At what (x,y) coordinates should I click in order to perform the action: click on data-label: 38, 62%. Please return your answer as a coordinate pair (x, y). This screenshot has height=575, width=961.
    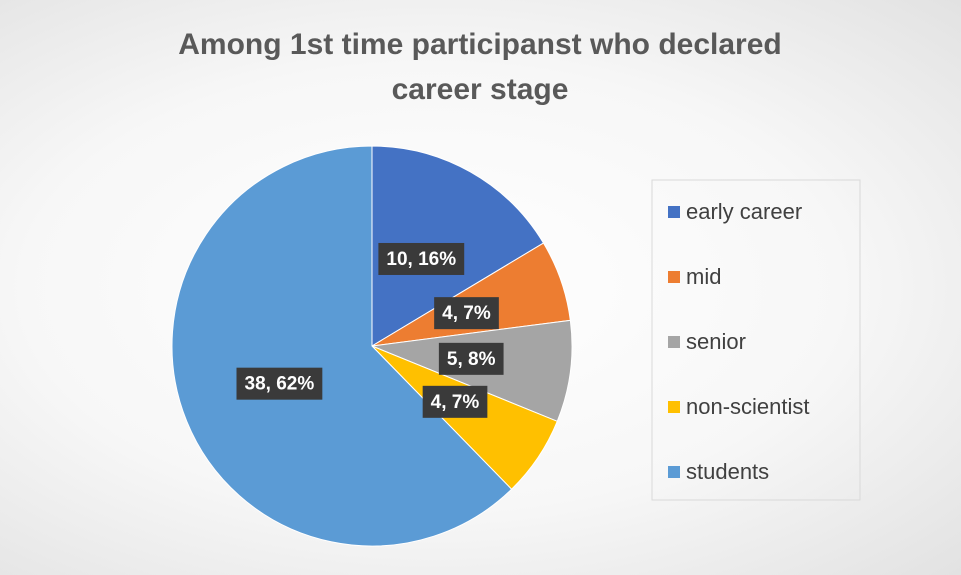
    Looking at the image, I should click on (279, 383).